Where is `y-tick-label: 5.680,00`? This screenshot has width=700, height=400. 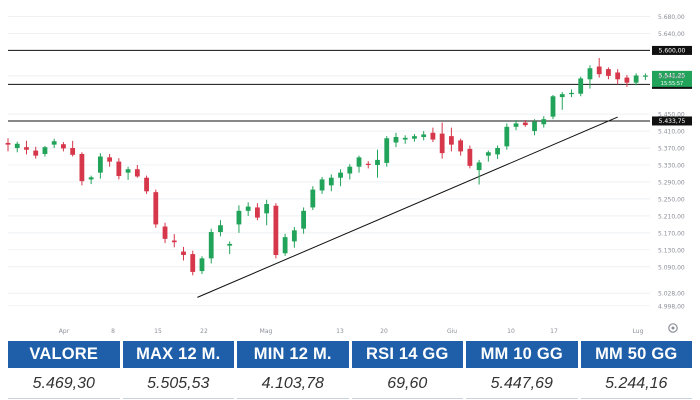 y-tick-label: 5.680,00 is located at coordinates (671, 17).